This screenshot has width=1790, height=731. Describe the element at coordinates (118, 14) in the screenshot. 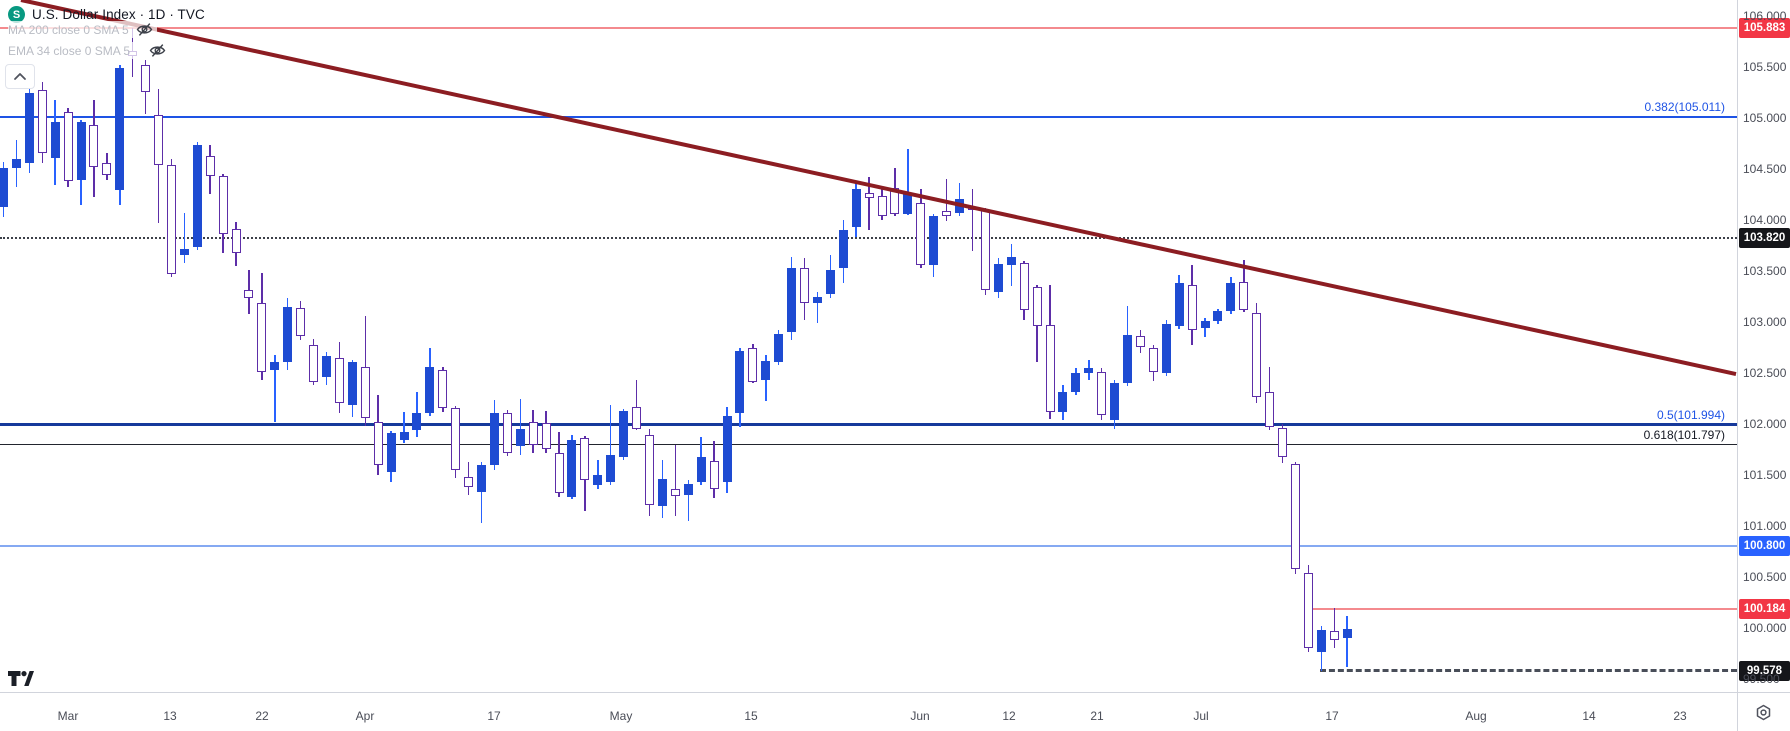

I see `symbol-title: U.S. Dollar Index · 1D · TVC` at that location.